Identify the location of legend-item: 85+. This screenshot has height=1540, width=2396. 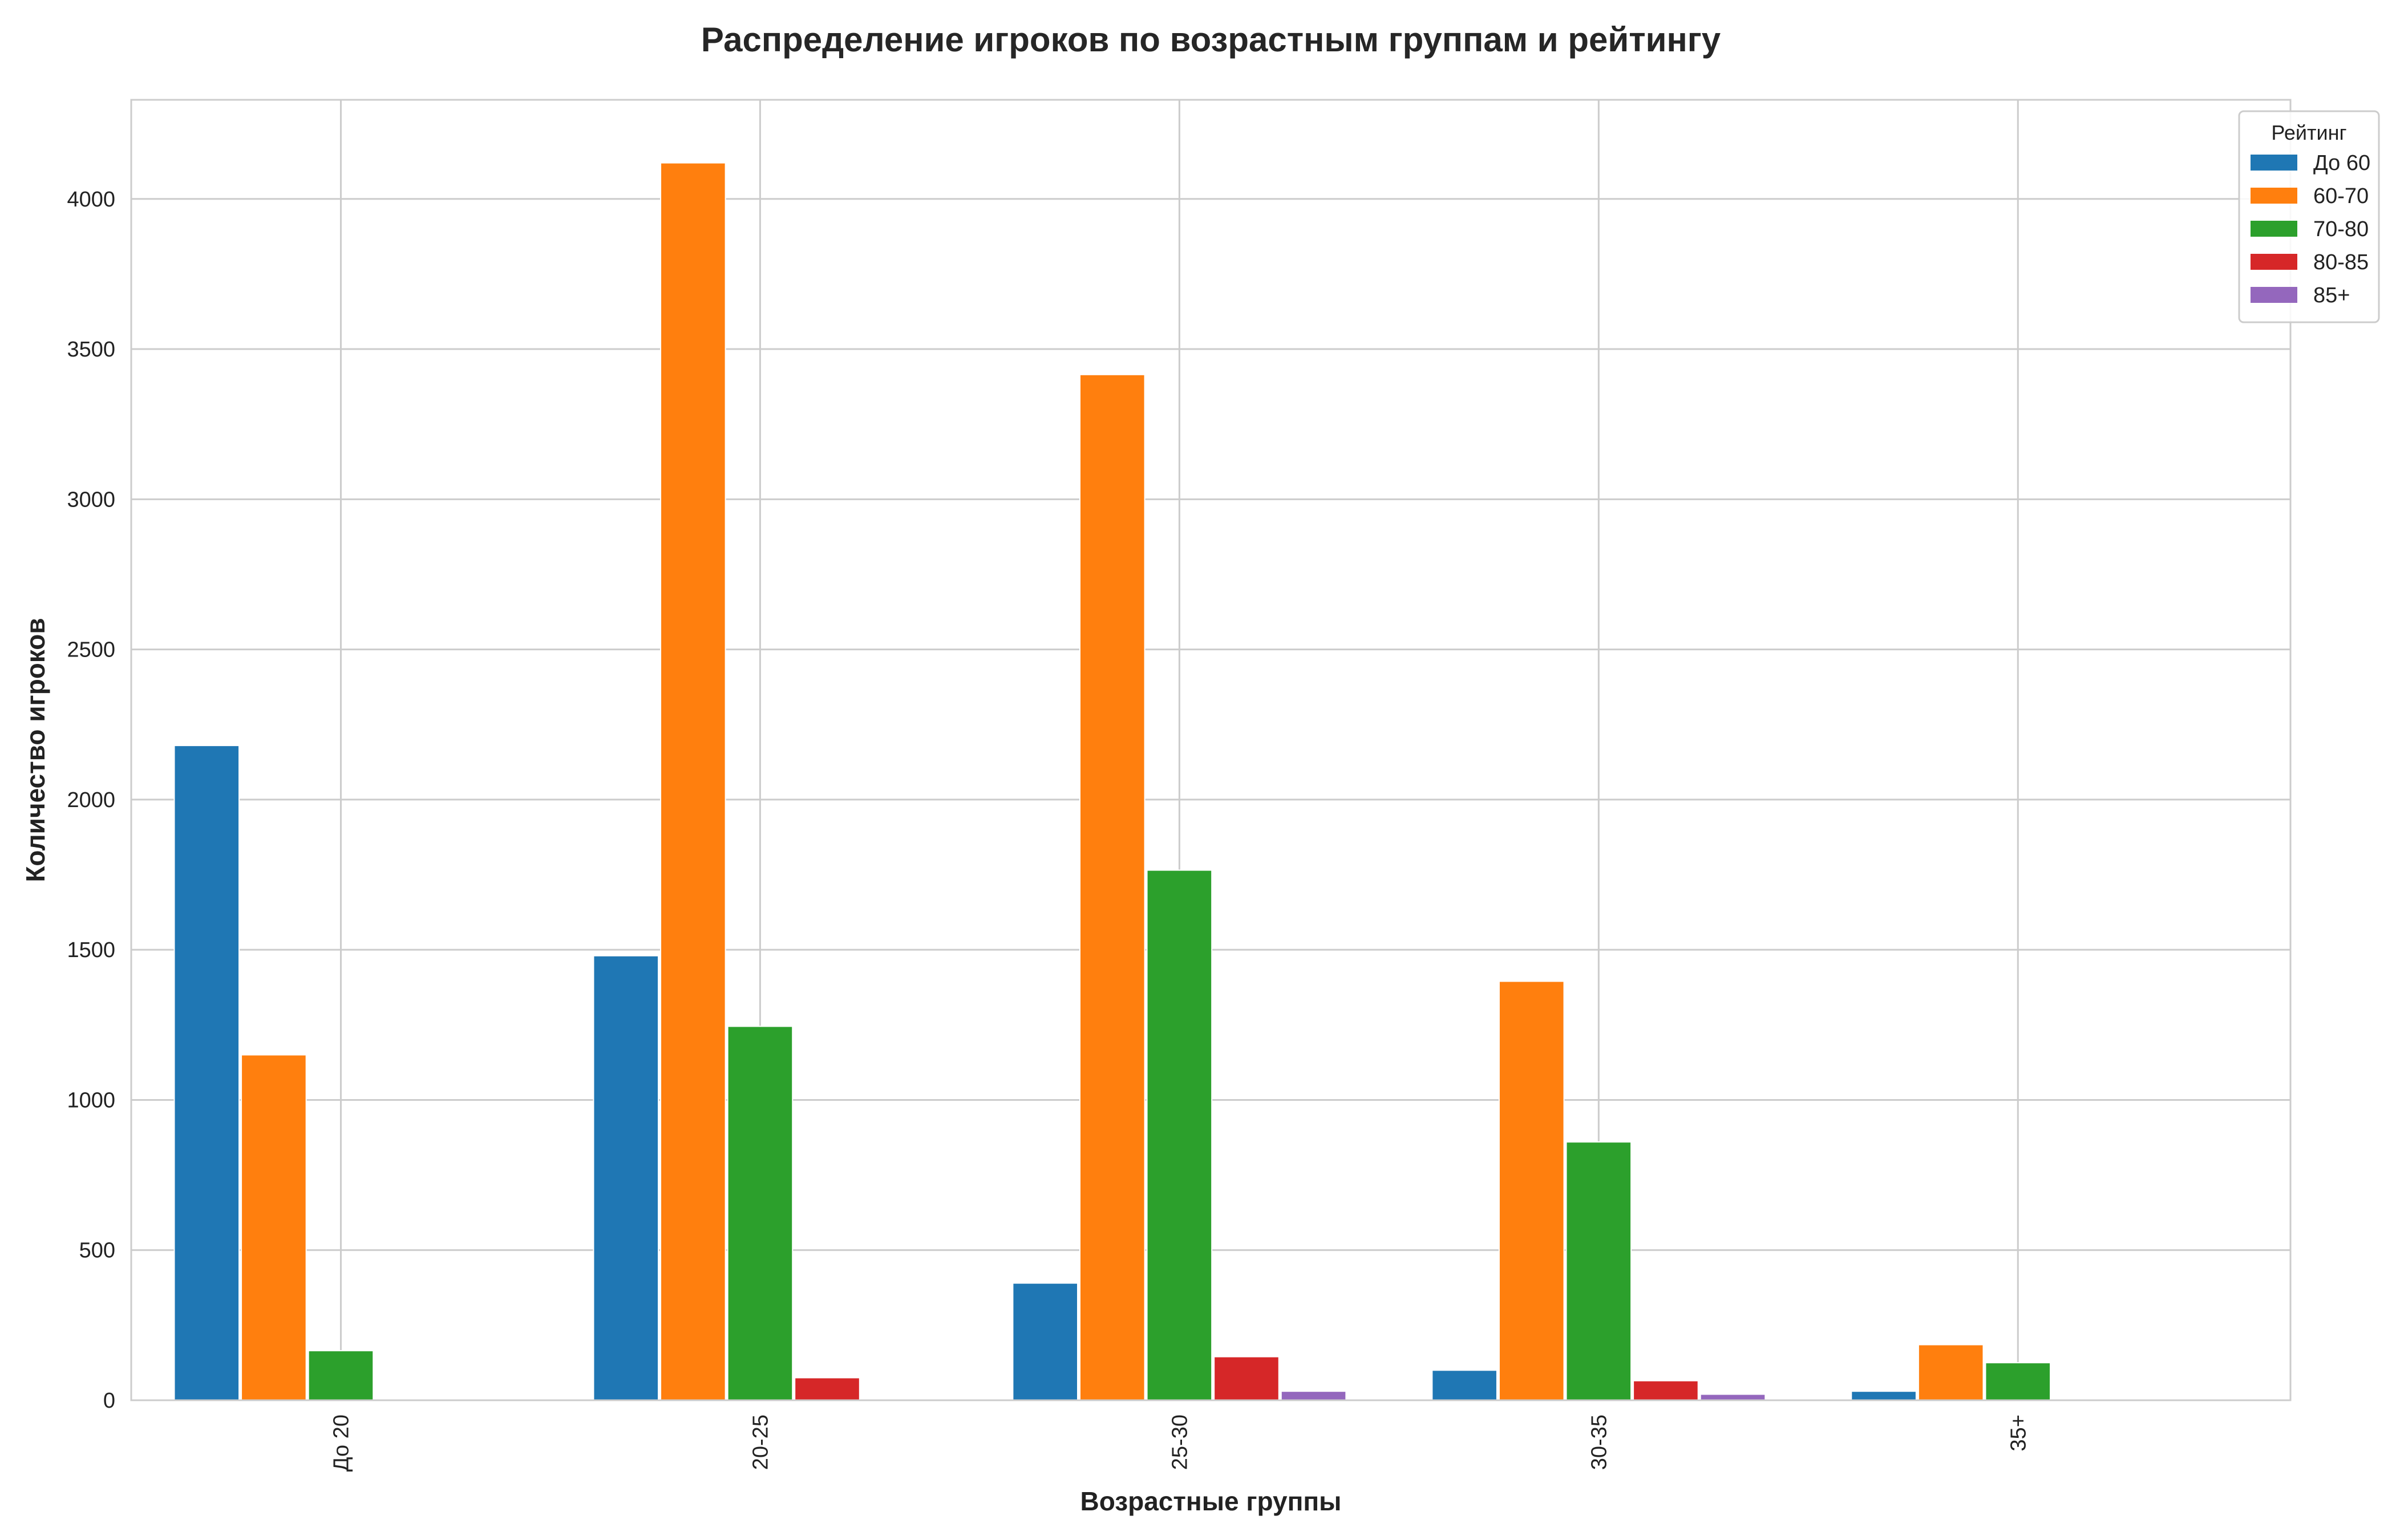
(2300, 295).